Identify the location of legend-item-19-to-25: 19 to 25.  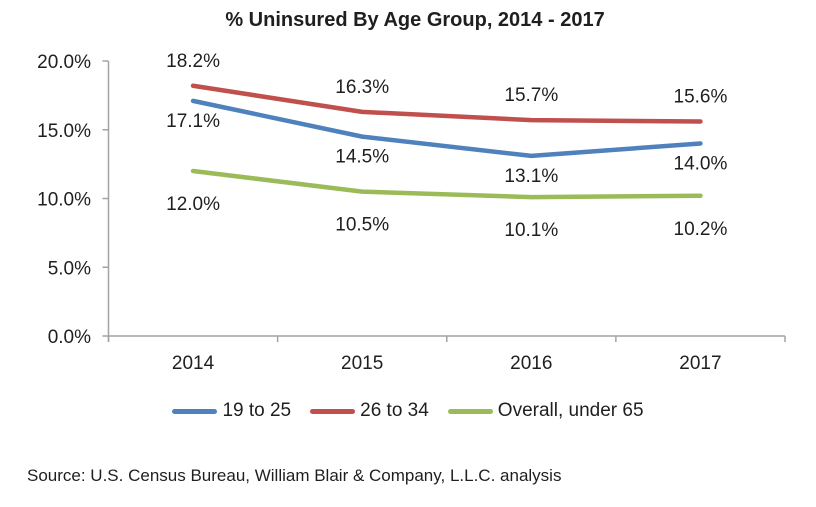
(231, 411).